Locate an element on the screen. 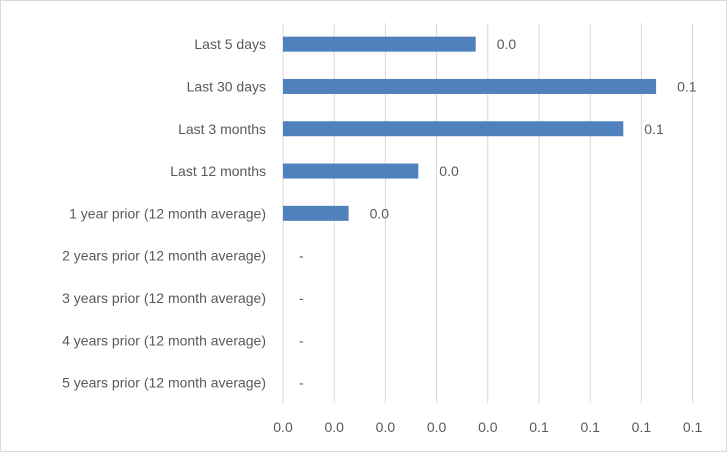 This screenshot has height=453, width=727. y-category-label: Last 3 months is located at coordinates (222, 129).